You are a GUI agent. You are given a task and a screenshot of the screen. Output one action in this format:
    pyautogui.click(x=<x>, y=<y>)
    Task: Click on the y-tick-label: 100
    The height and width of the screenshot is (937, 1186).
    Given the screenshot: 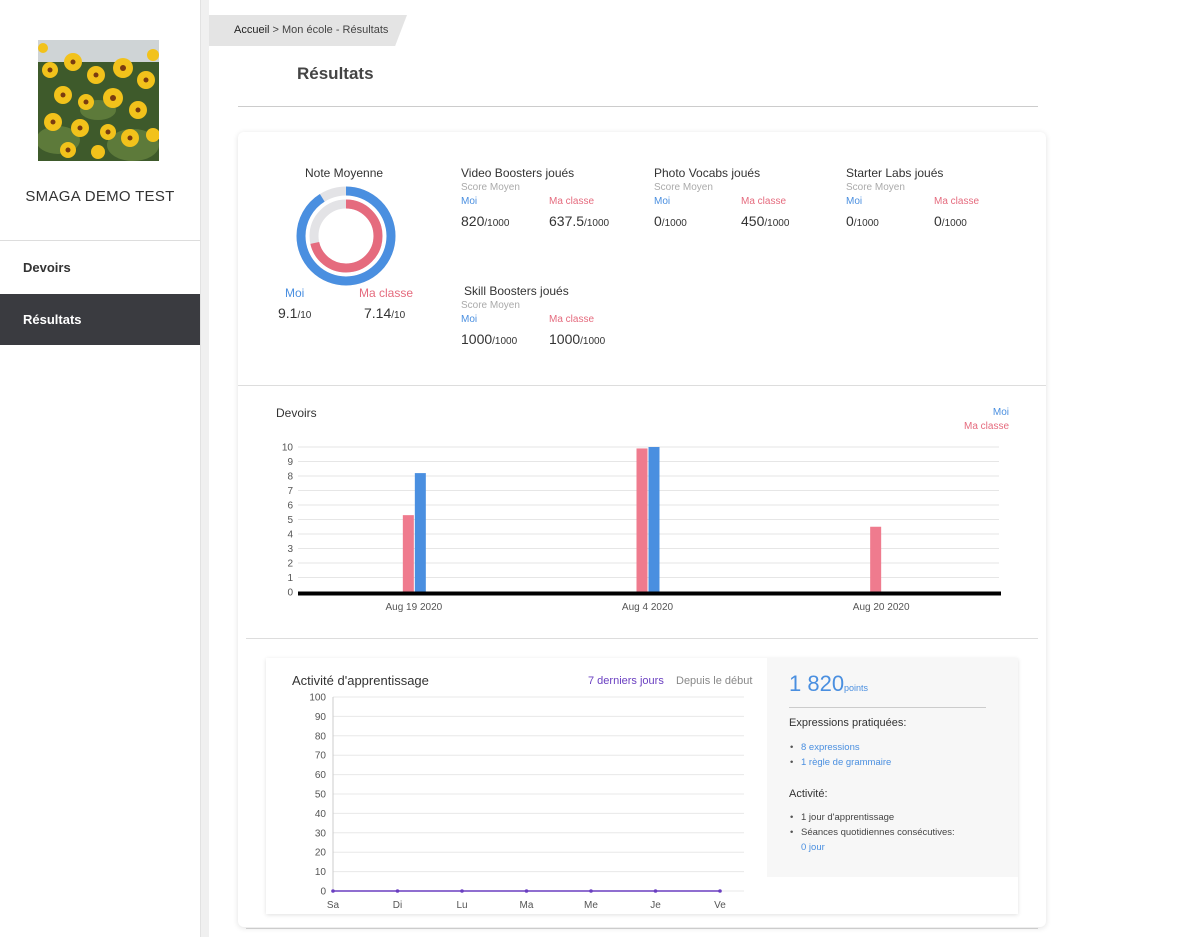 What is the action you would take?
    pyautogui.click(x=317, y=698)
    